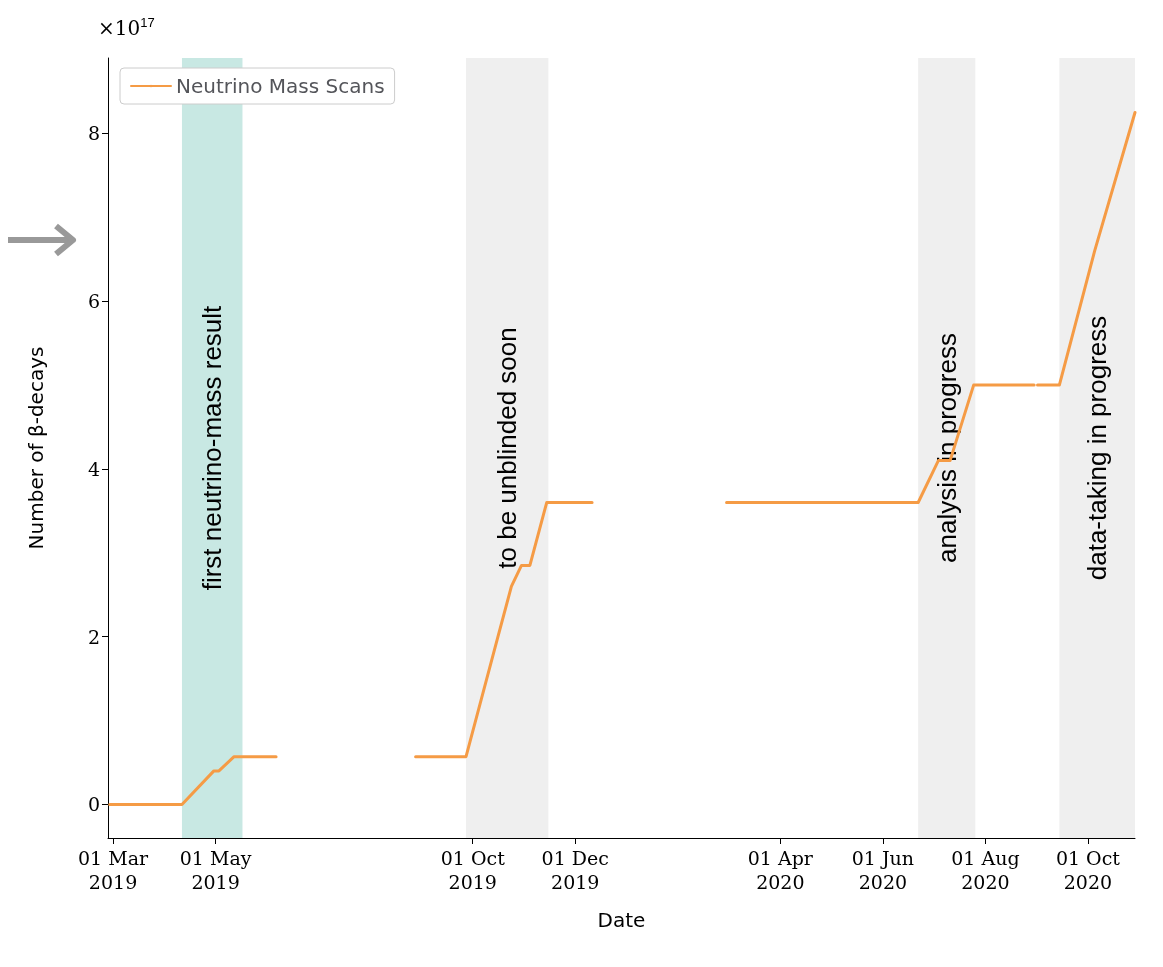 The width and height of the screenshot is (1163, 967). I want to click on x-tick-label: 01 Oct 2020, so click(1088, 870).